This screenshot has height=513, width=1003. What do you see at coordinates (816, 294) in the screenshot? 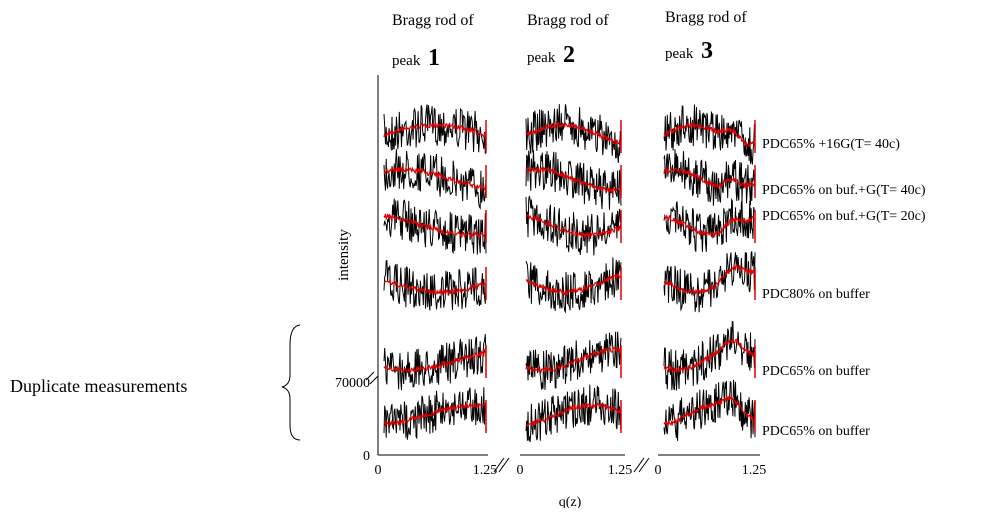
I see `curve-label: PDC80% on buffer` at bounding box center [816, 294].